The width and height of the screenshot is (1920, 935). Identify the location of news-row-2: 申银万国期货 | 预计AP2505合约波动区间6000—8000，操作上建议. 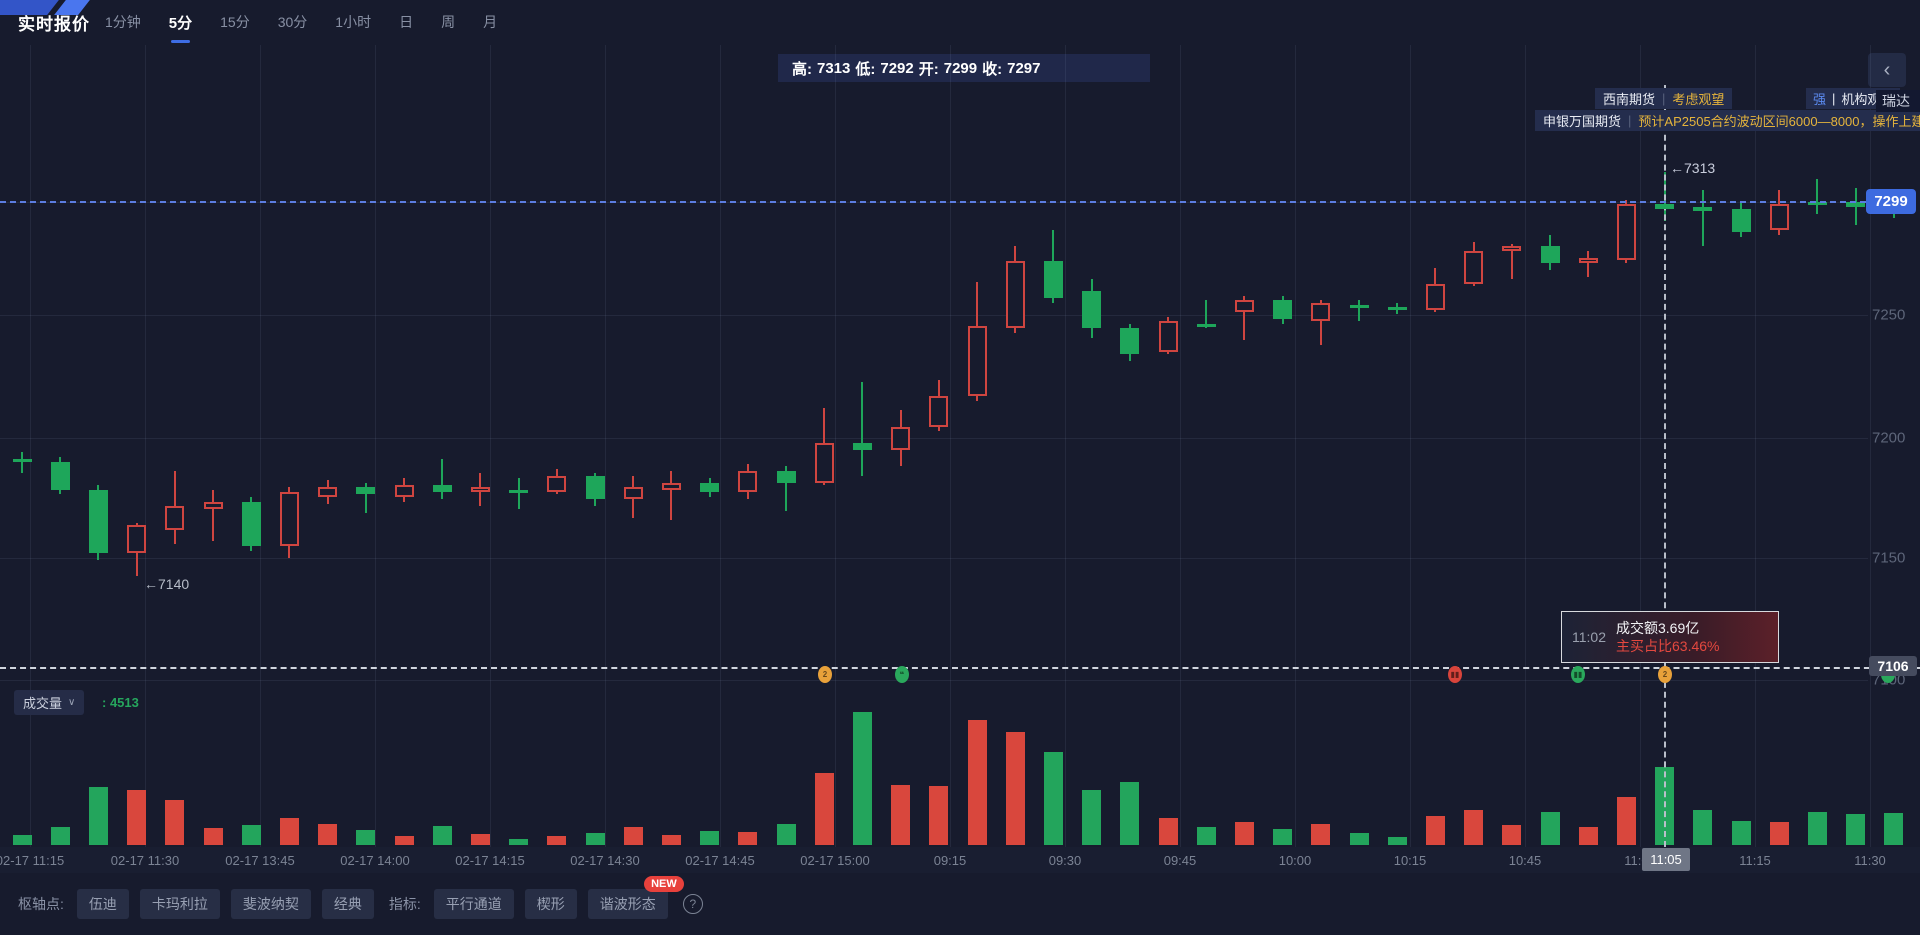
(1727, 120).